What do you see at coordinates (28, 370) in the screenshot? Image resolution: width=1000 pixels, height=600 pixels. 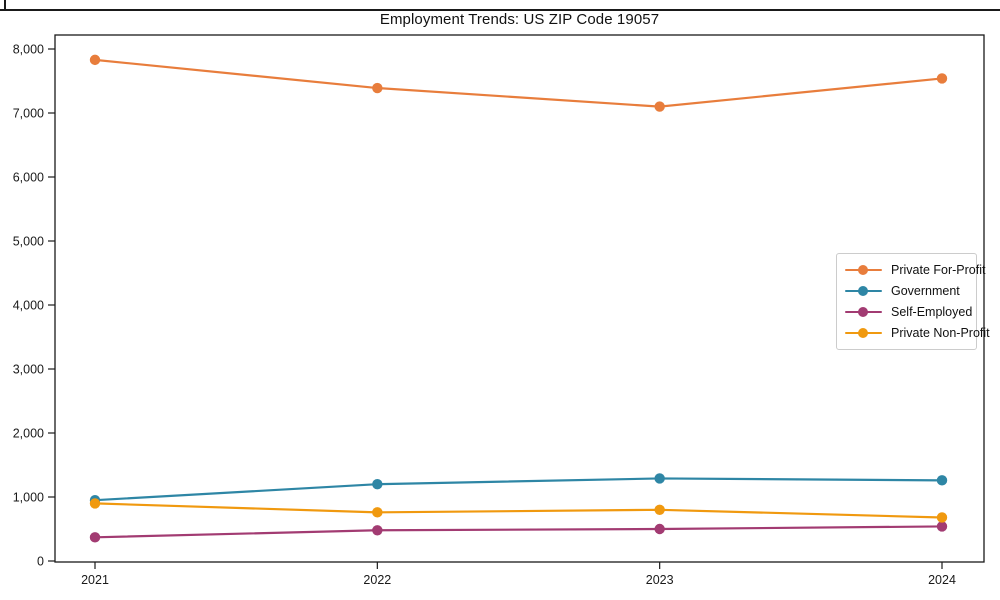 I see `y-tick-label: 3,000` at bounding box center [28, 370].